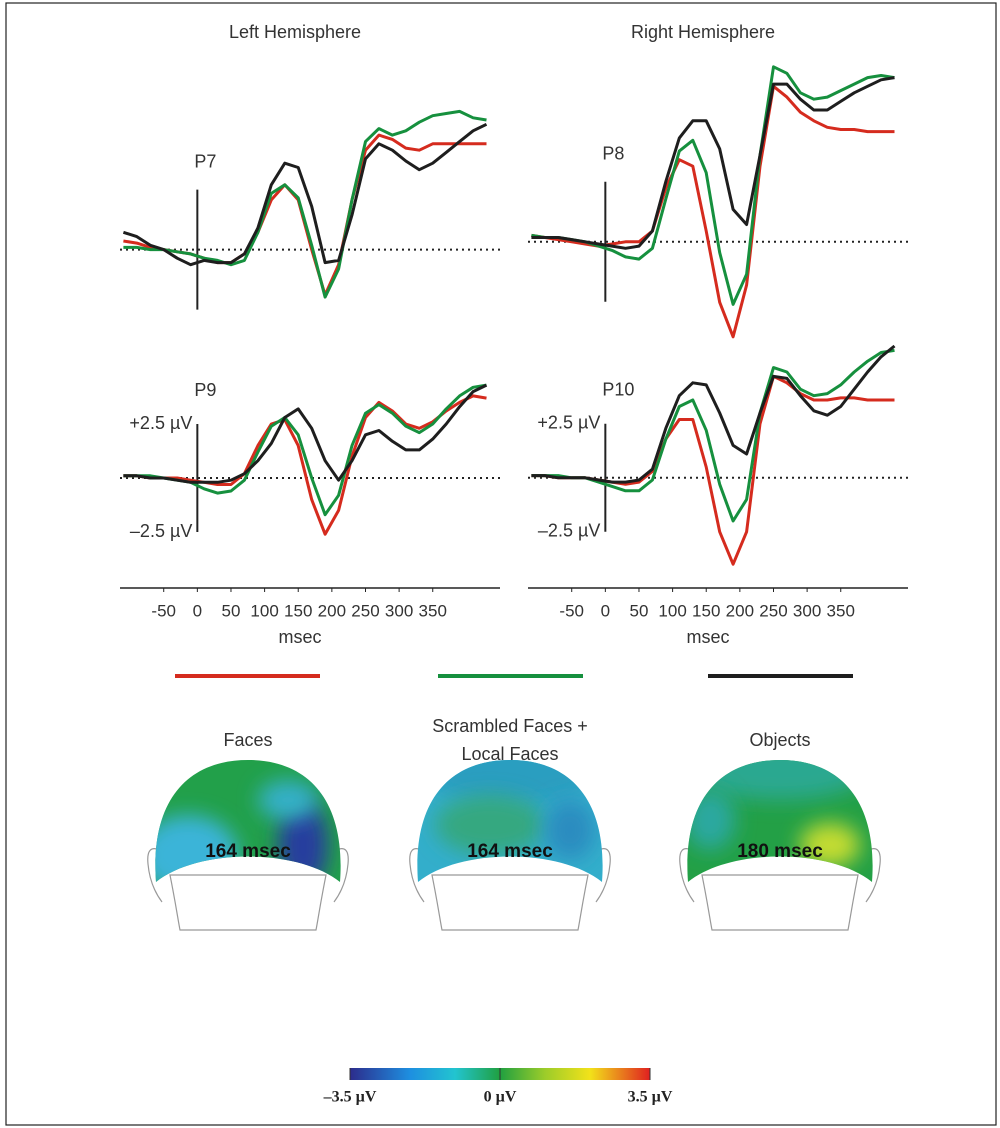 The height and width of the screenshot is (1128, 1000). What do you see at coordinates (618, 390) in the screenshot?
I see `electrode-label: P10` at bounding box center [618, 390].